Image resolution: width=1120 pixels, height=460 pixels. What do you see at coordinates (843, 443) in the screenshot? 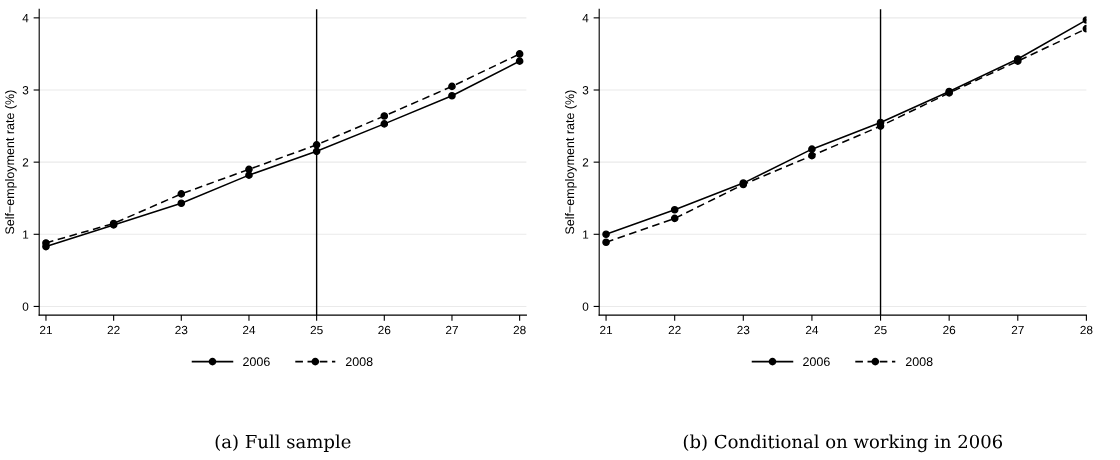
I see `text: (b) Conditional on working in 2006` at bounding box center [843, 443].